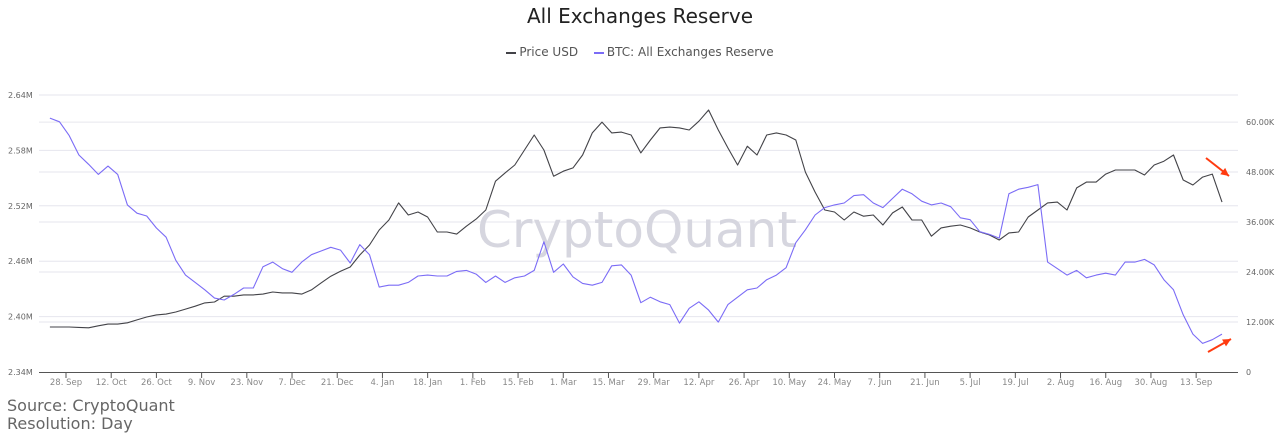 The width and height of the screenshot is (1280, 444). I want to click on legend-swatch-price, so click(511, 52).